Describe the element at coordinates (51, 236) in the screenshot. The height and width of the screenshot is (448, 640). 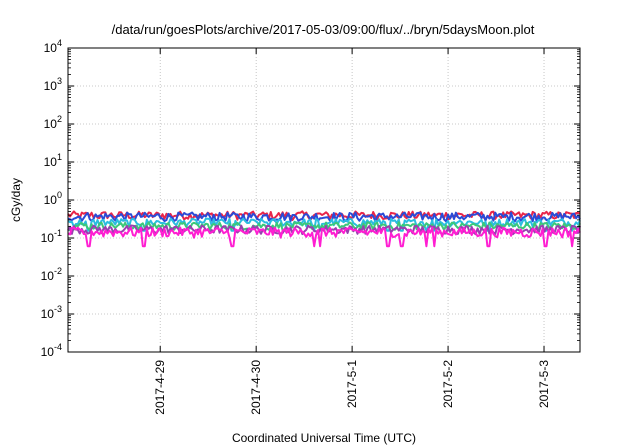
I see `y-tick-label: 10⁻¹` at that location.